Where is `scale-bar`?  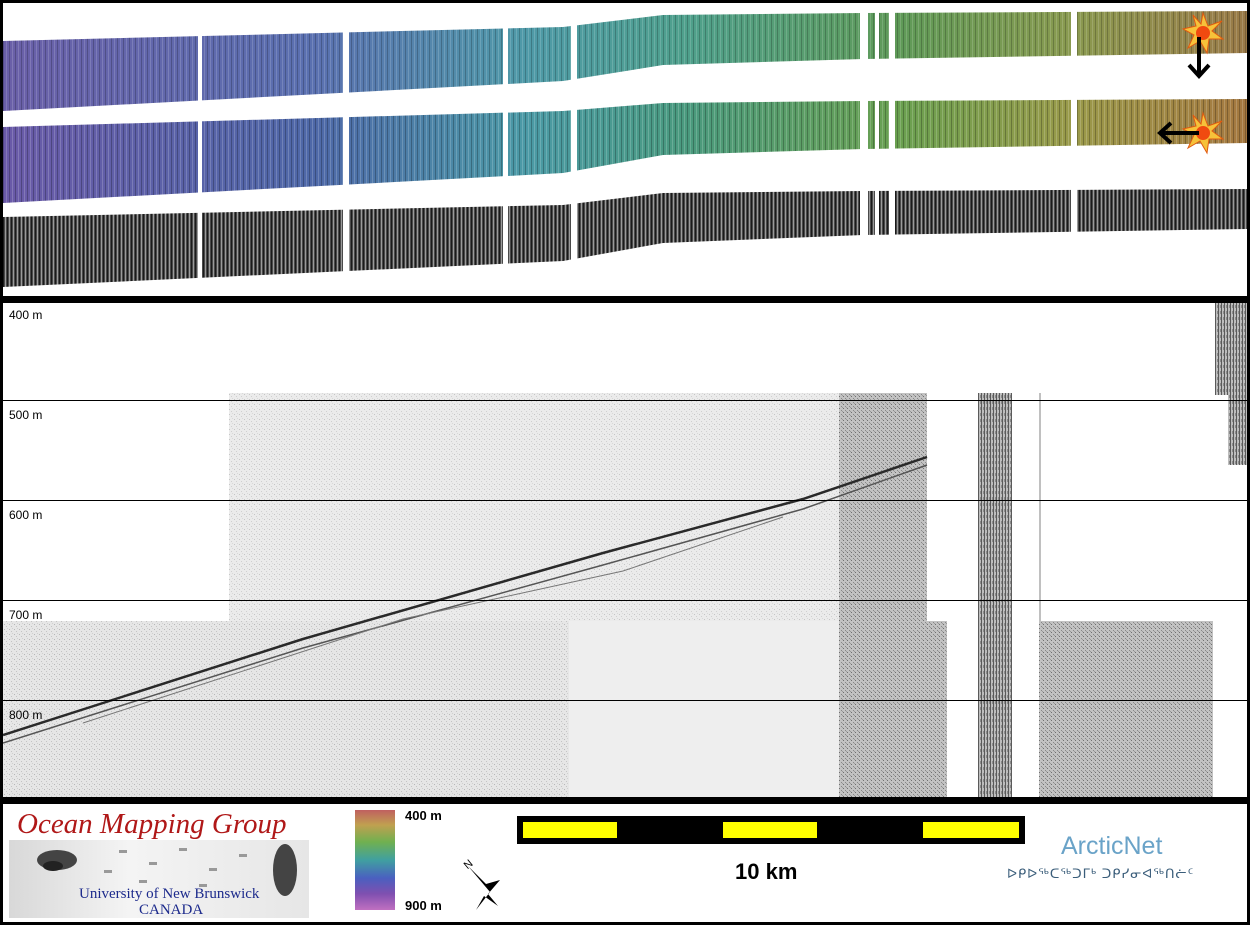 scale-bar is located at coordinates (771, 830).